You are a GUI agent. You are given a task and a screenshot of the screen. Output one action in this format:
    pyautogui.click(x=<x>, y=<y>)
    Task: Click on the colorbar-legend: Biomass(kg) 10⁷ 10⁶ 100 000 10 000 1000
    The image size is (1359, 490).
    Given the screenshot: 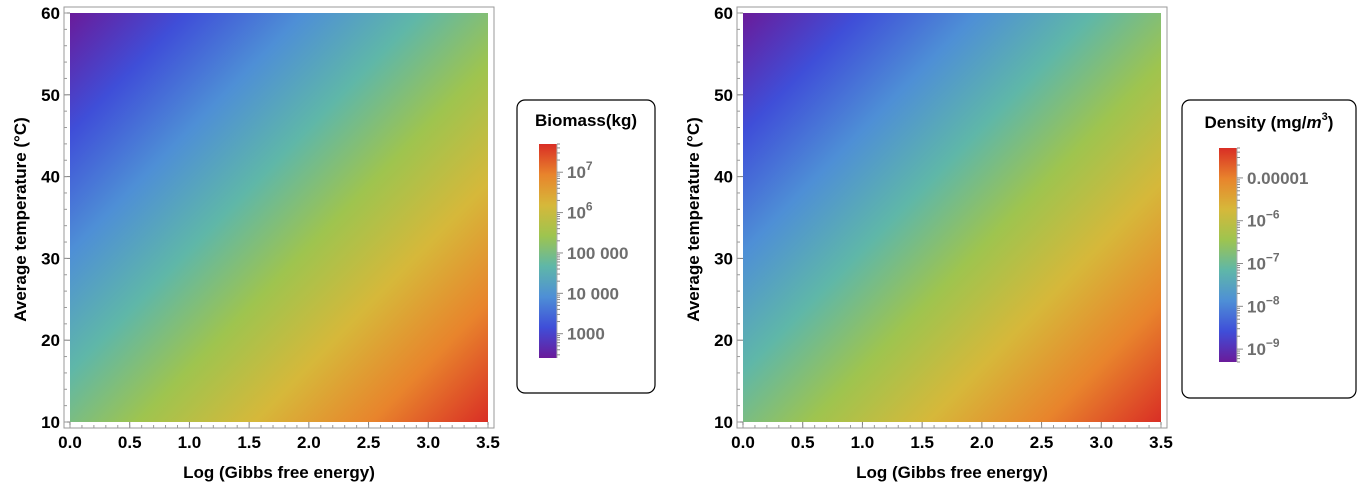 What is the action you would take?
    pyautogui.click(x=586, y=246)
    